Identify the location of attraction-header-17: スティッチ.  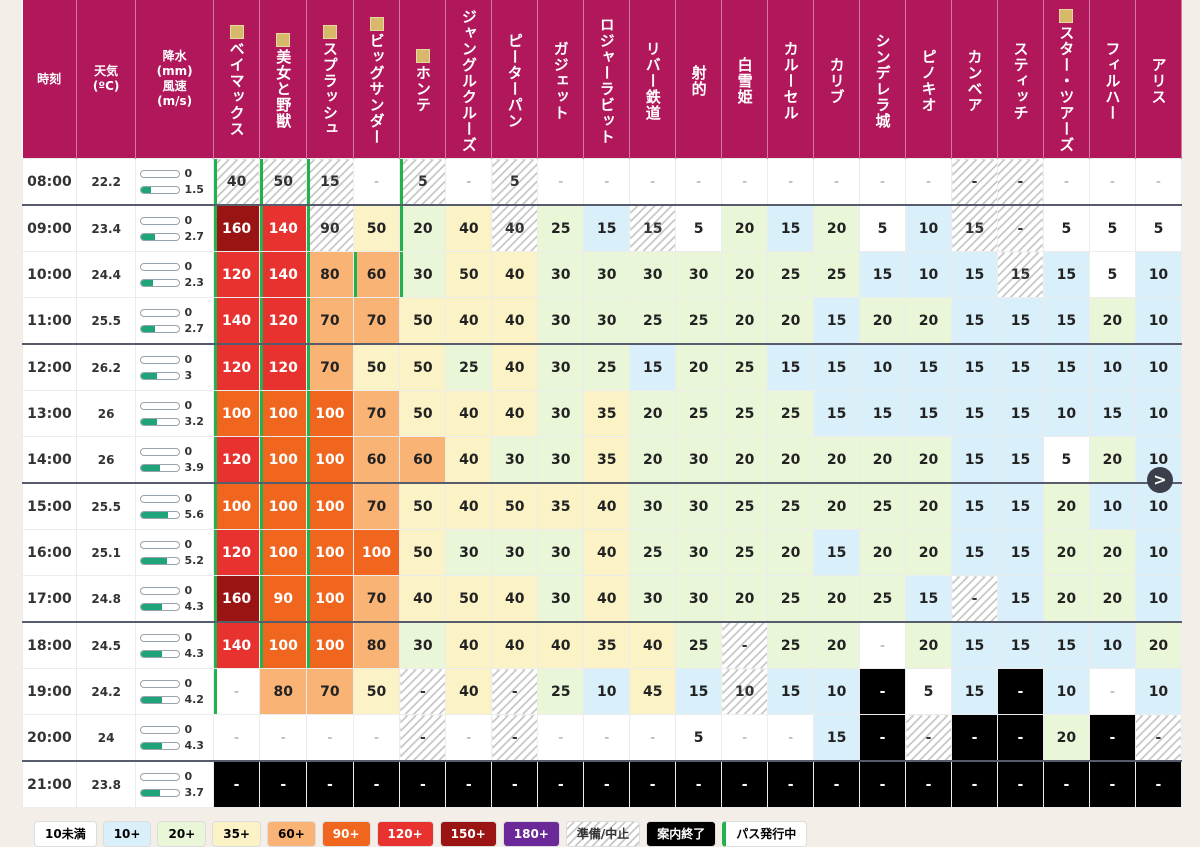
(1020, 79).